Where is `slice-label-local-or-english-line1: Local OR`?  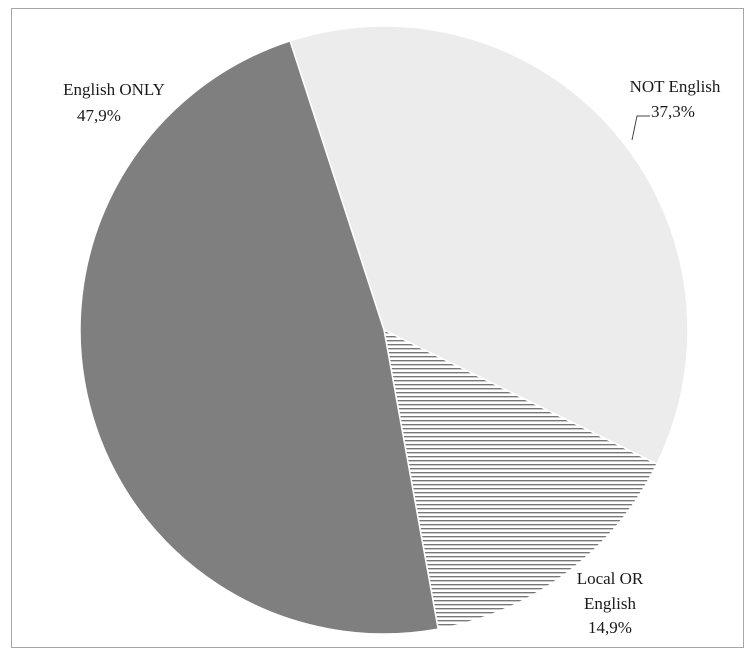
slice-label-local-or-english-line1: Local OR is located at coordinates (610, 578).